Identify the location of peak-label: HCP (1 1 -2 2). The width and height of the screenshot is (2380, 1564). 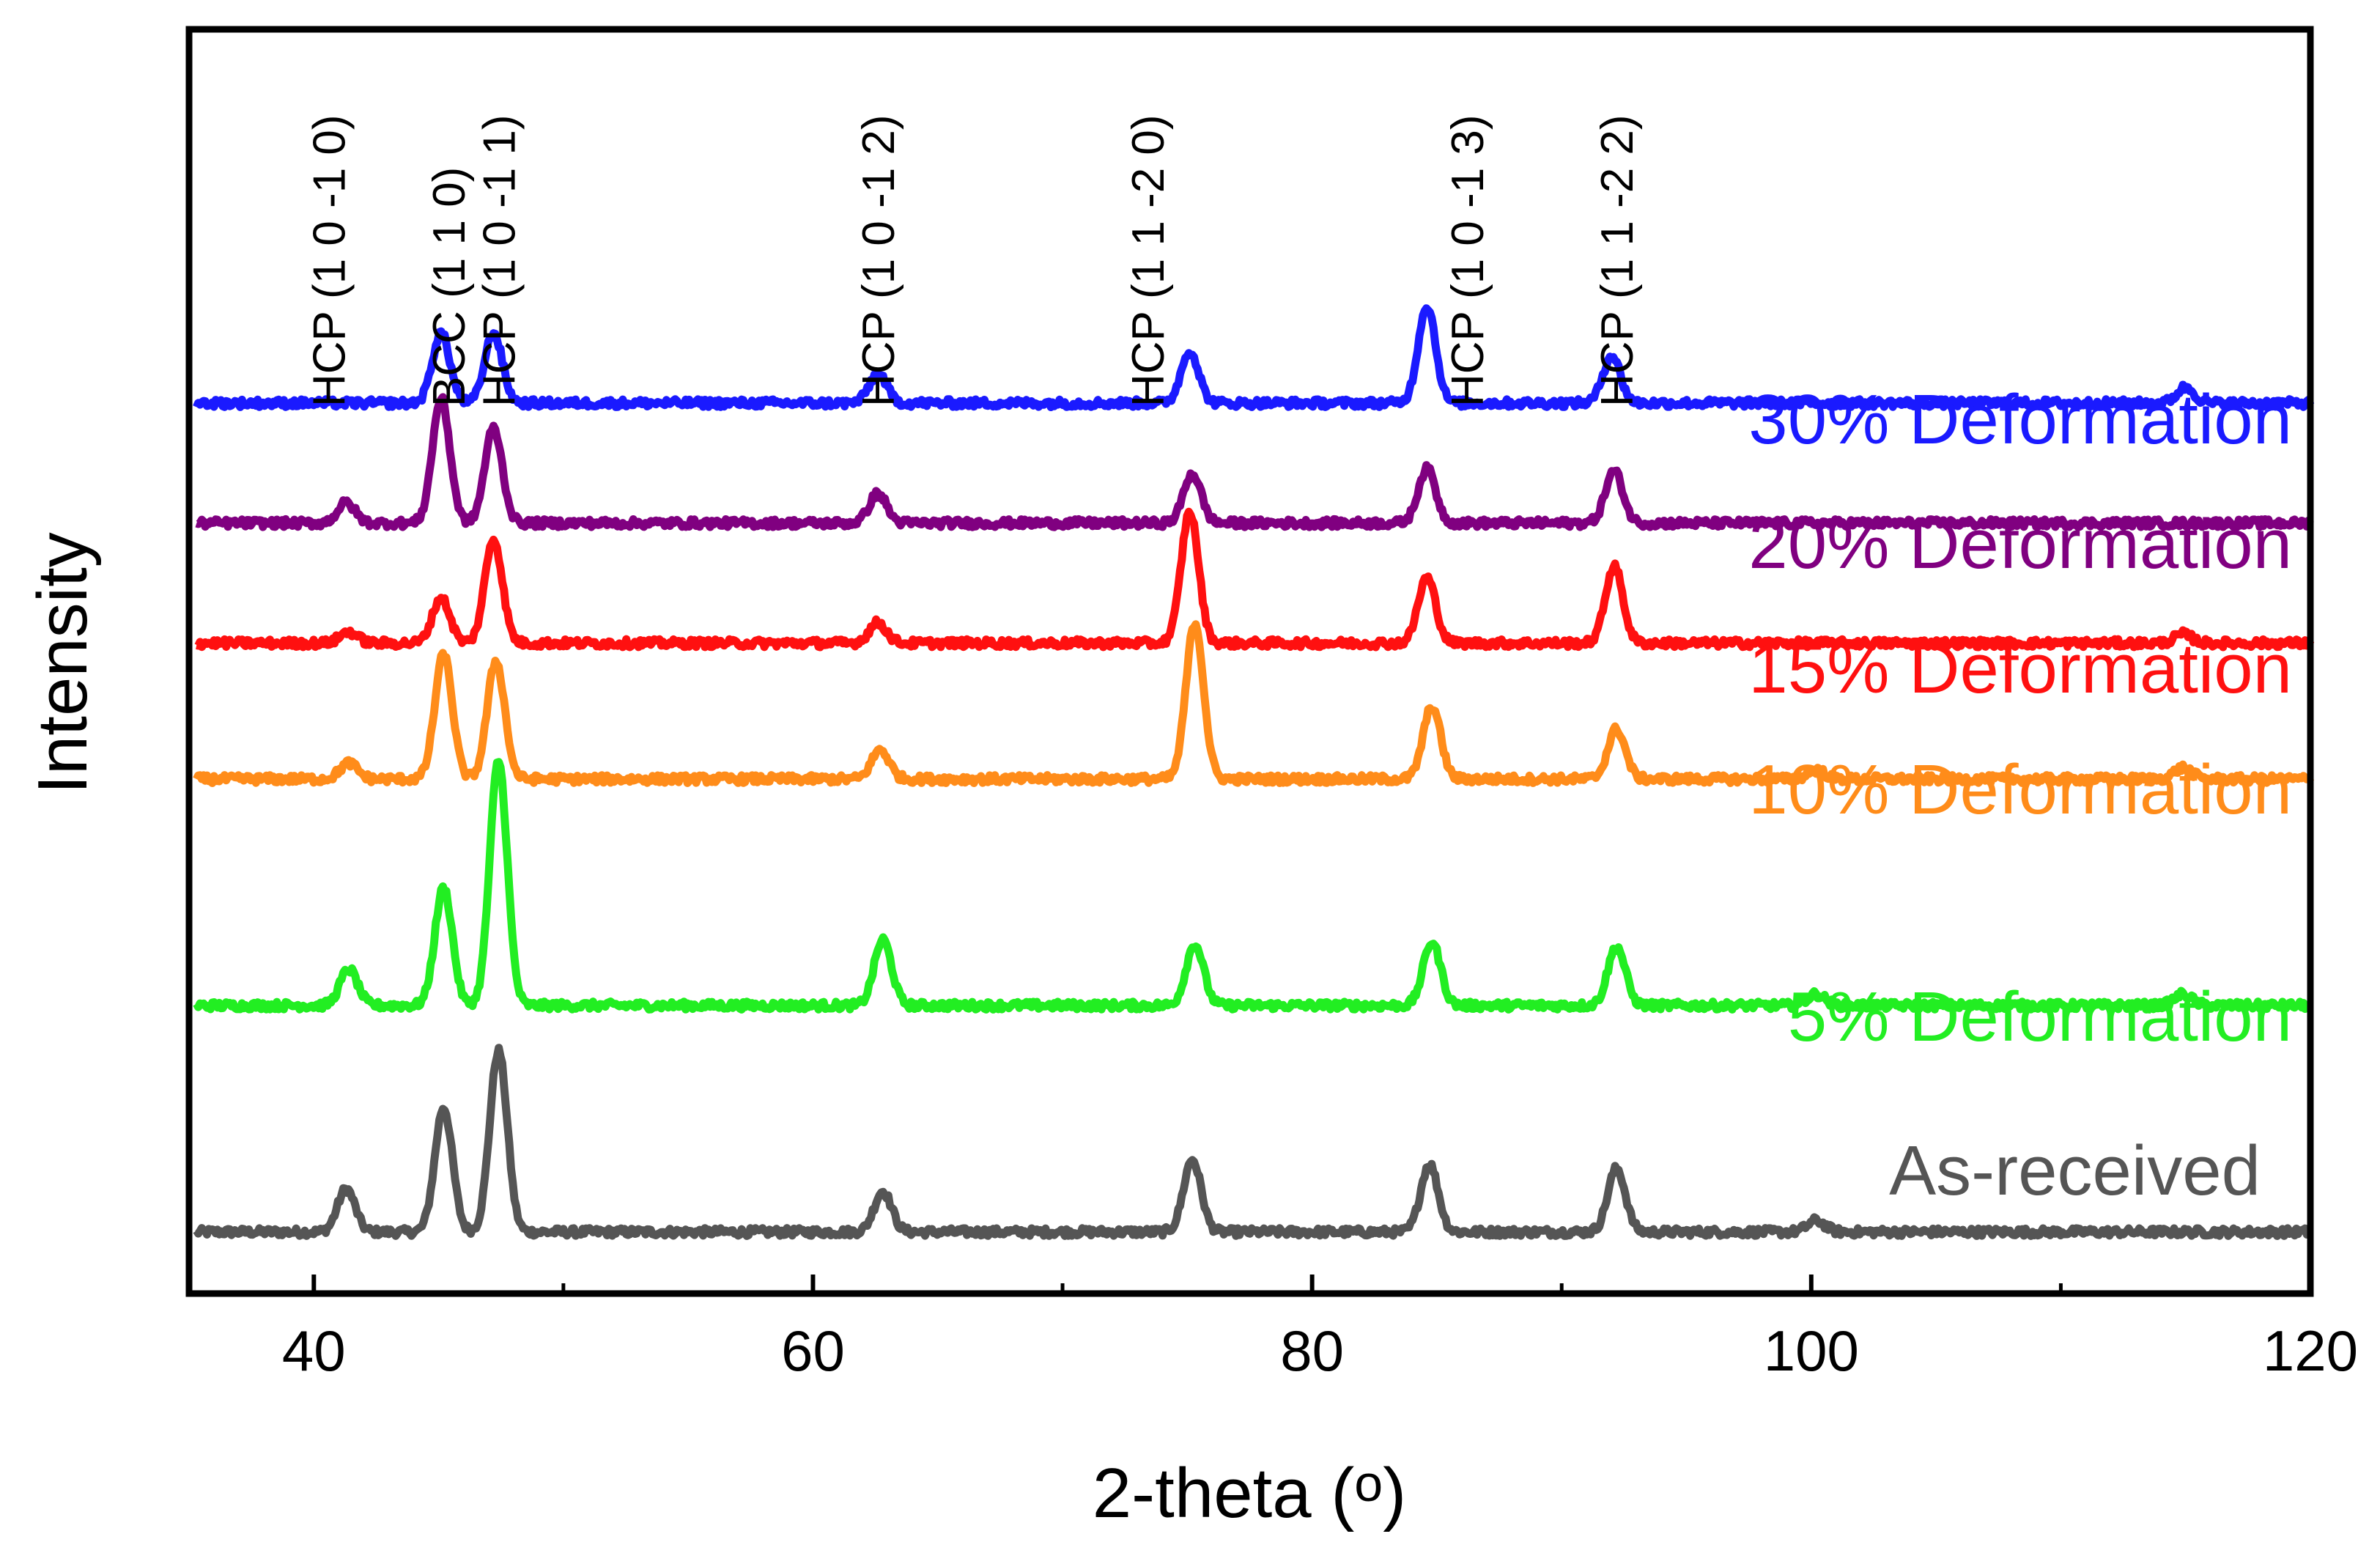
(1617, 260).